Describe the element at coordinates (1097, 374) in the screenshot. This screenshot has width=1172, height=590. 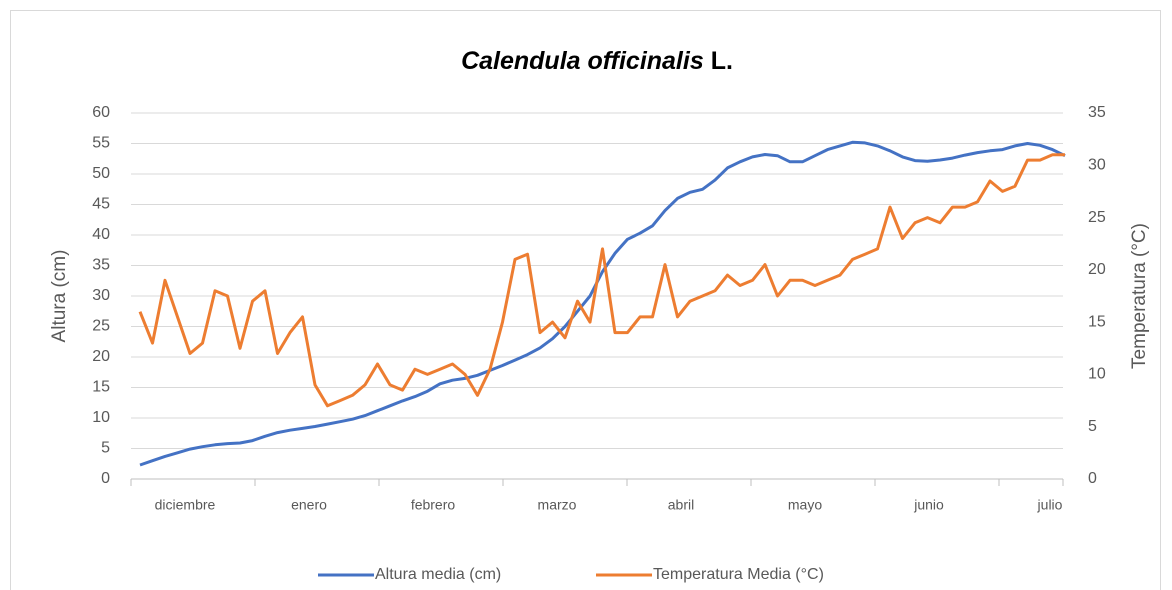
I see `y2-tick-label: 10` at that location.